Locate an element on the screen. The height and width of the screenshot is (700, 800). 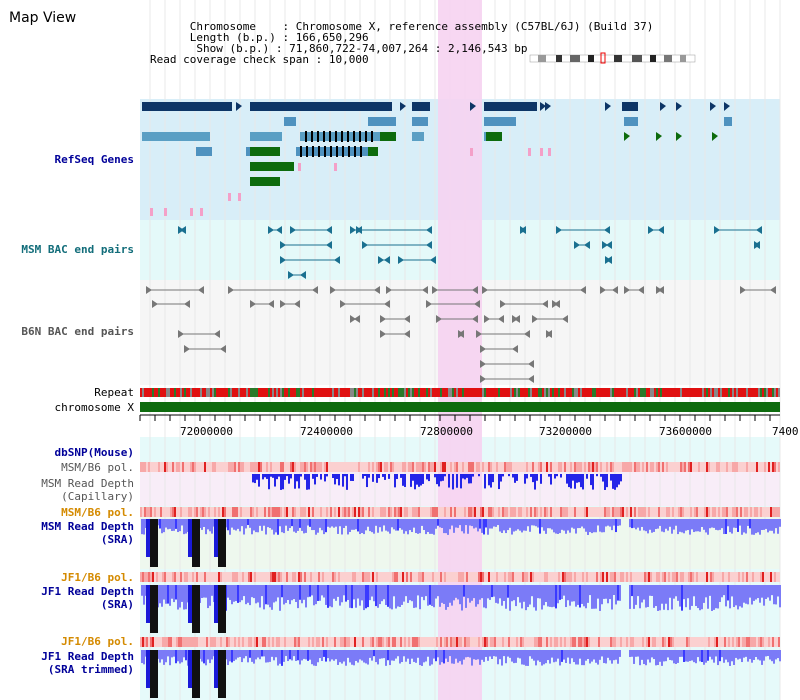
refseq-genes-track is located at coordinates (437, 159).